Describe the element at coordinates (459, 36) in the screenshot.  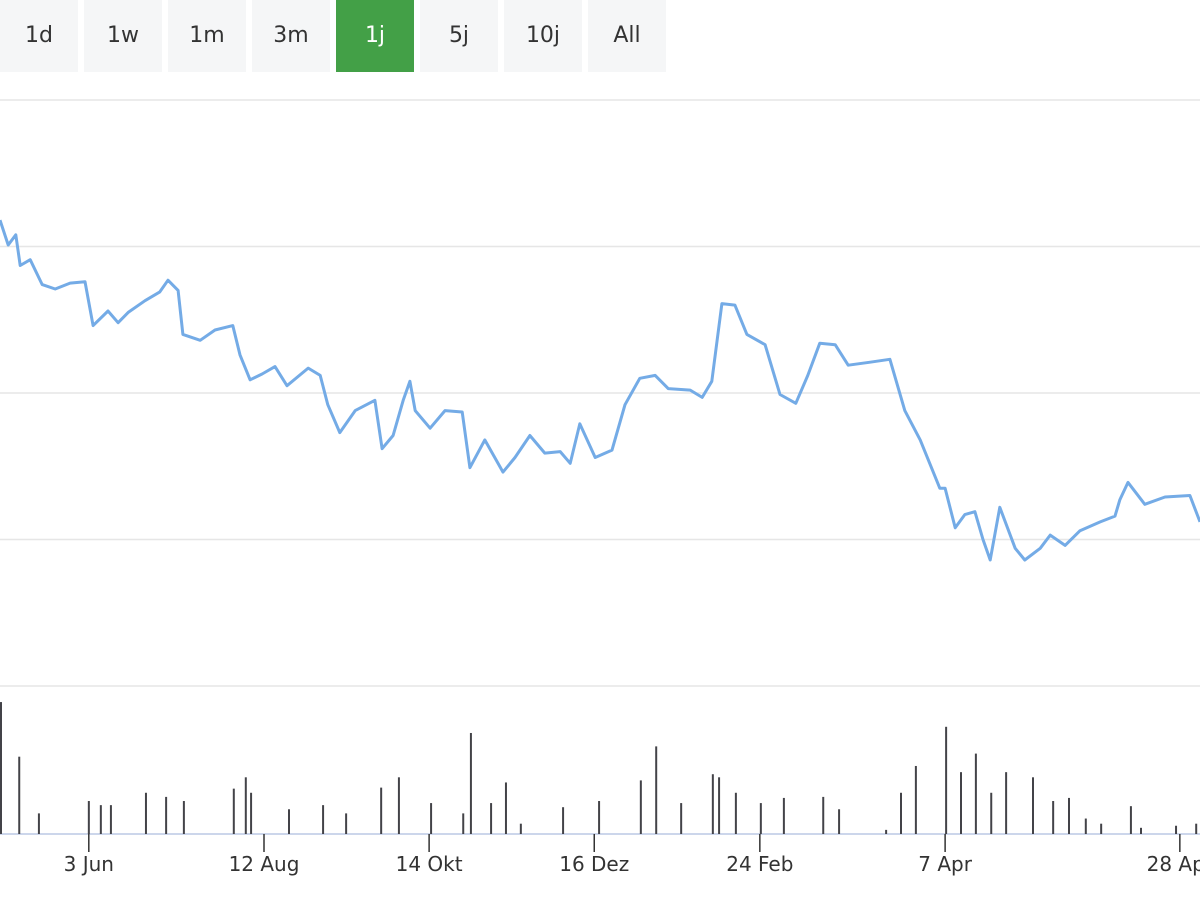
I see `range-button: 5j` at that location.